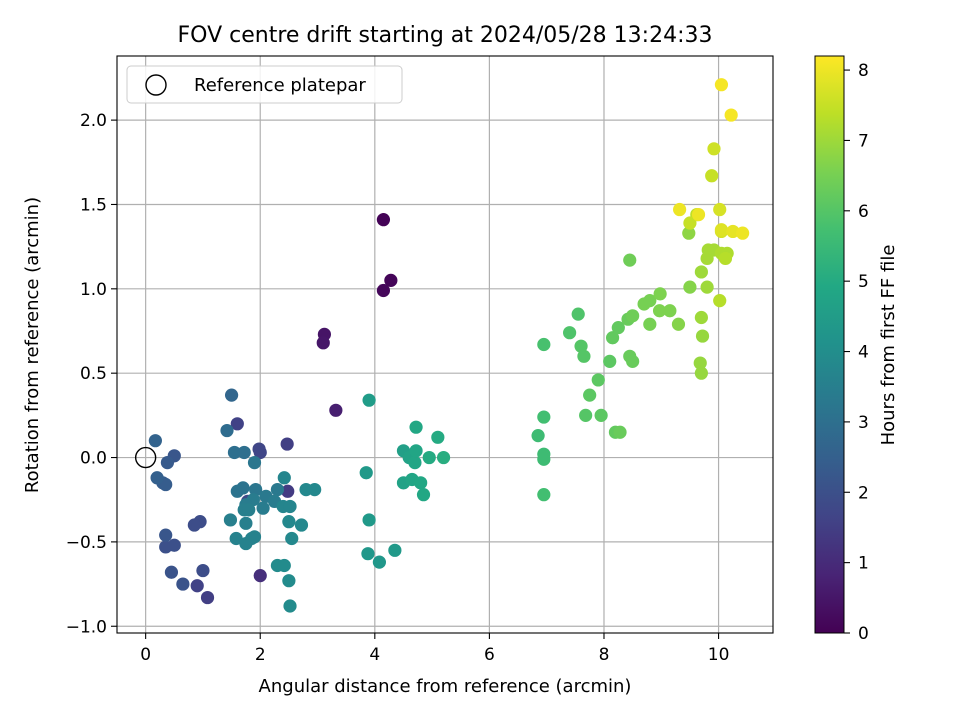 Image resolution: width=960 pixels, height=724 pixels. Describe the element at coordinates (863, 353) in the screenshot. I see `colorbar-tick-label: 4` at that location.